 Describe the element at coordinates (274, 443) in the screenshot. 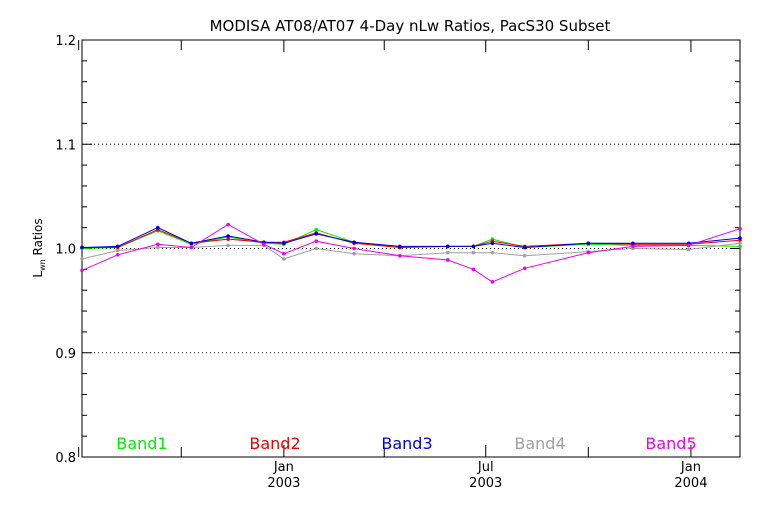

I see `legend-entry-band2: Band2` at that location.